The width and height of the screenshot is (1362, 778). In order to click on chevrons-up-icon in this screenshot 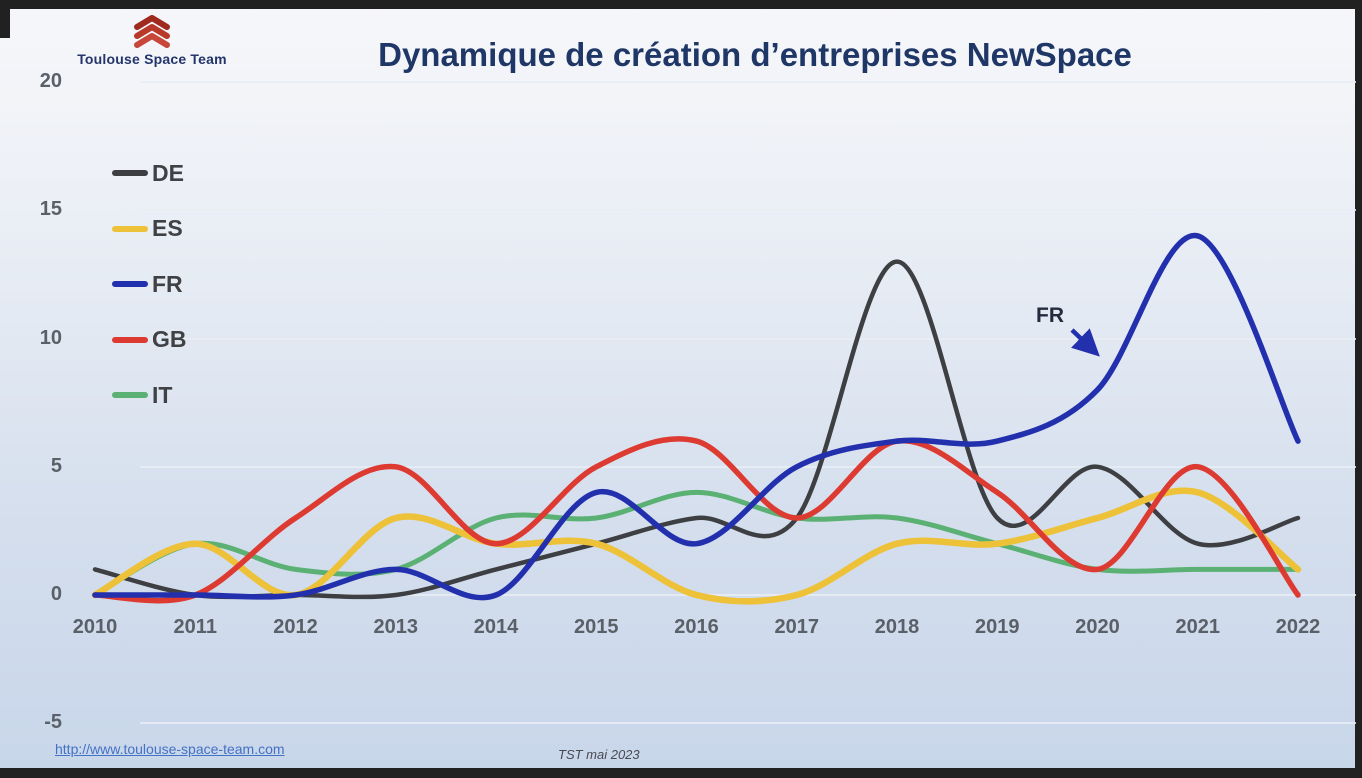, I will do `click(152, 31)`.